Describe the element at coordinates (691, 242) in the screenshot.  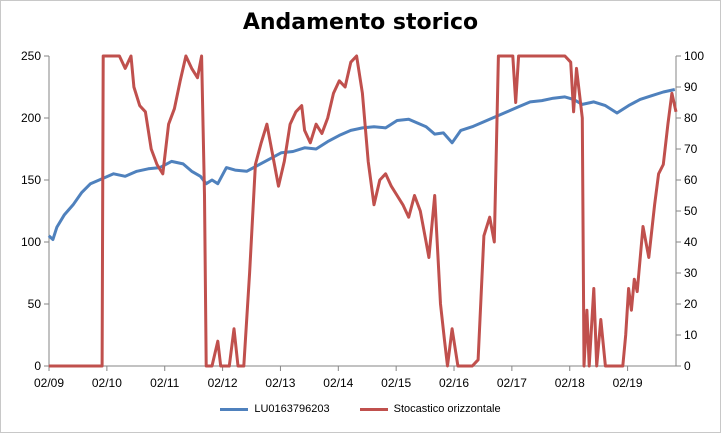
I see `y-right-tick-label: 40` at that location.